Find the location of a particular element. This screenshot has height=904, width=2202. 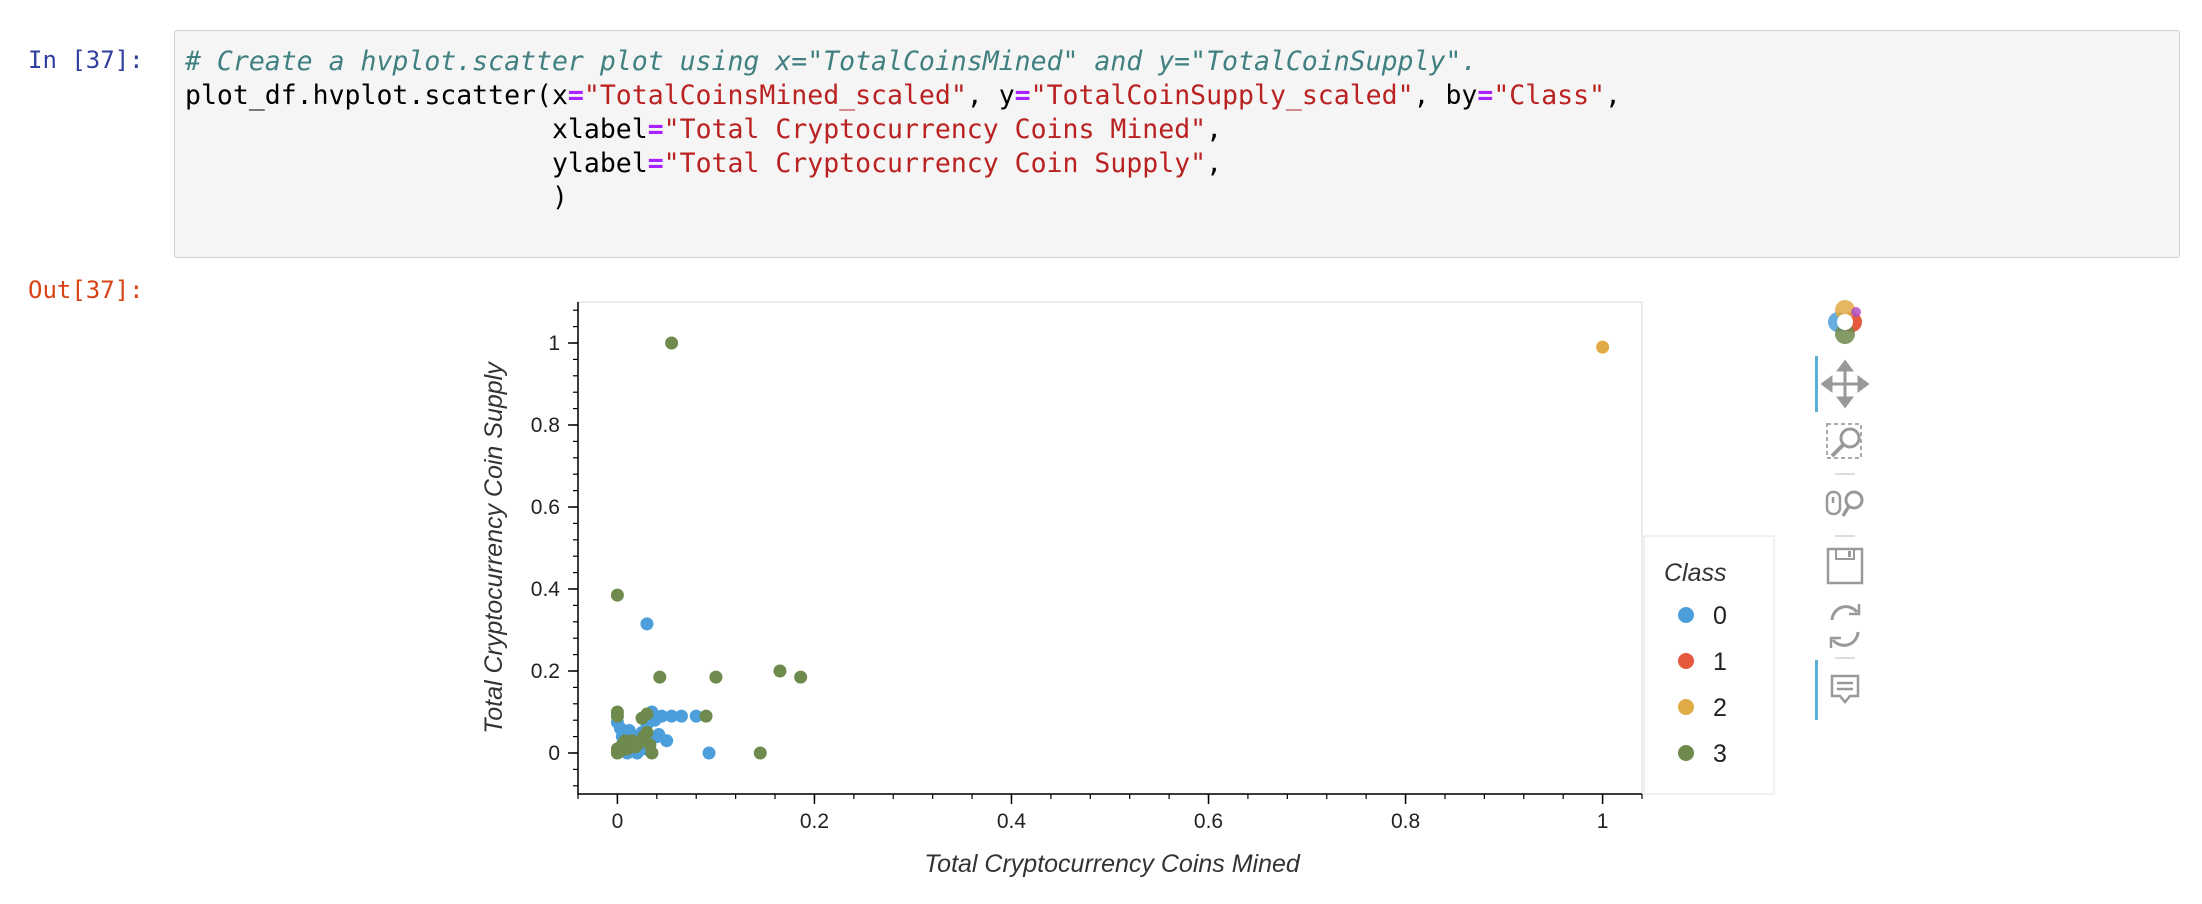

code-token: "TotalCoinSupply_scaled" is located at coordinates (1222, 95).